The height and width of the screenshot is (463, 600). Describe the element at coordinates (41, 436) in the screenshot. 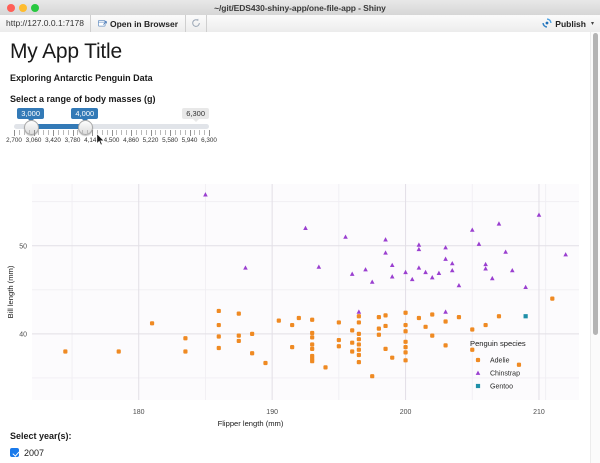

I see `year-group-label: Select year(s):` at that location.